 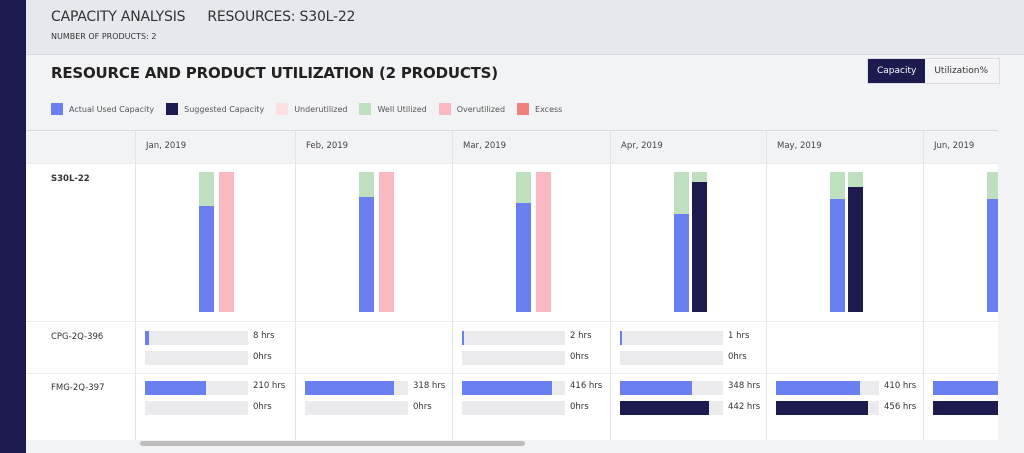 What do you see at coordinates (962, 71) in the screenshot?
I see `toggle-utilization: Utilization%` at bounding box center [962, 71].